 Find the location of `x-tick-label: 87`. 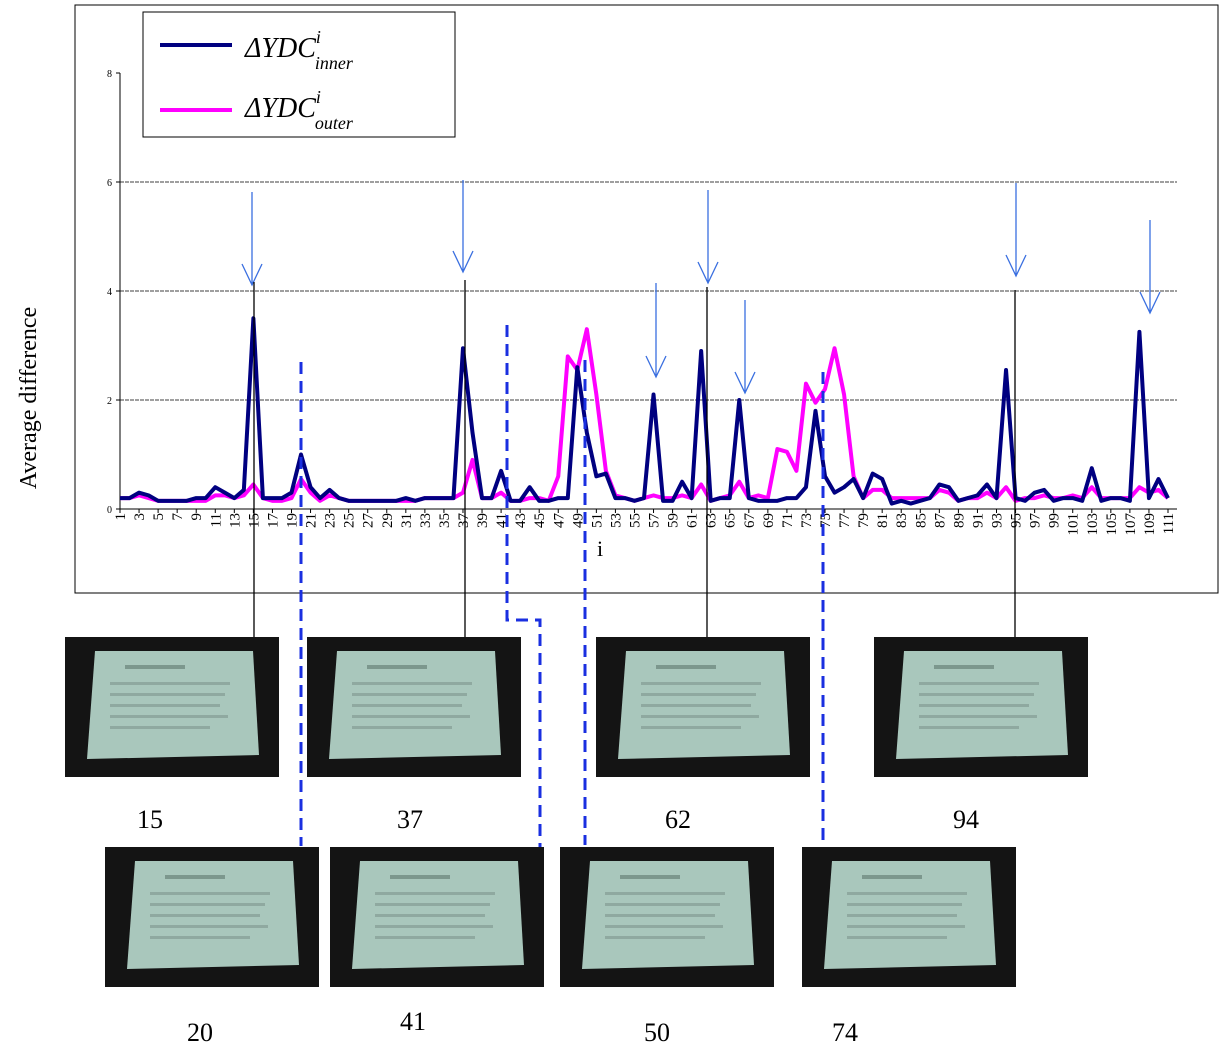

x-tick-label: 87 is located at coordinates (940, 521).